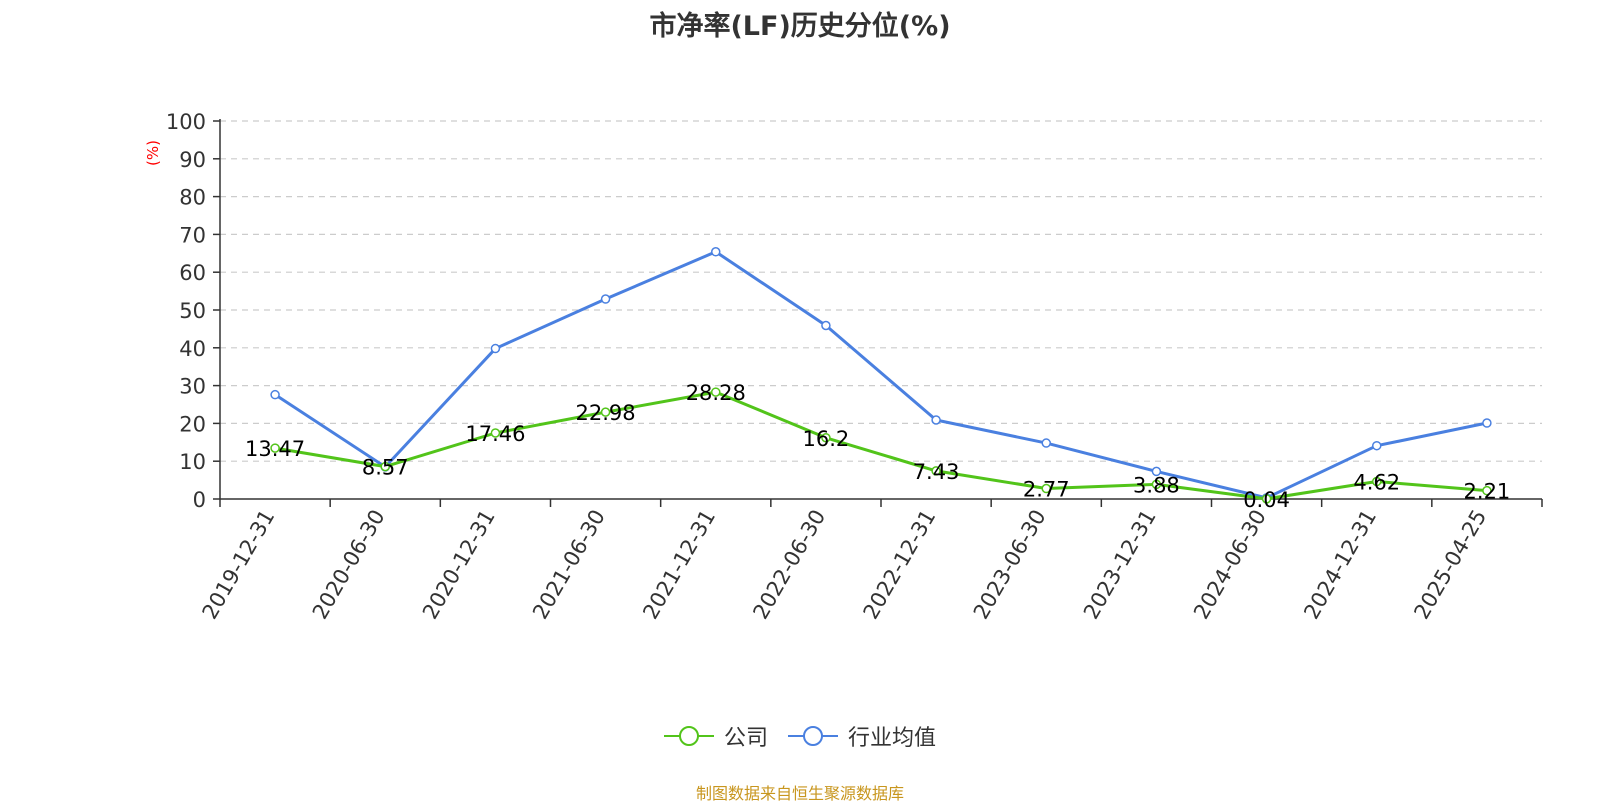  I want to click on y-tick-label: 20, so click(192, 424).